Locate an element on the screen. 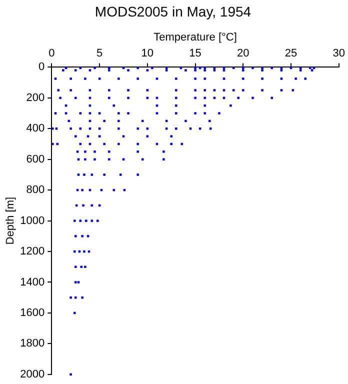  y-tick-label: 1800 is located at coordinates (32, 344).